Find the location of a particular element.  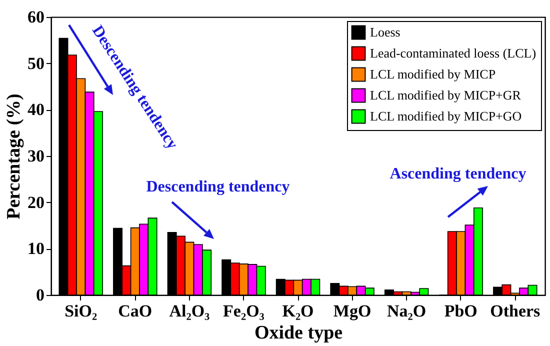

y-tick-label: 20 is located at coordinates (36, 202).